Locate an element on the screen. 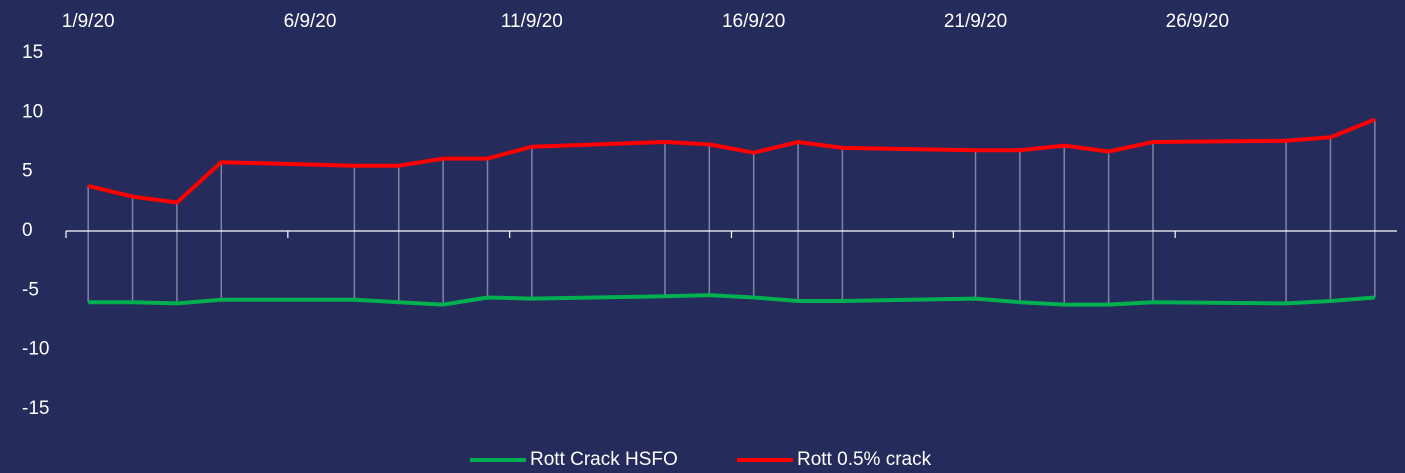 This screenshot has height=473, width=1405. x-tick-label: 6/9/20 is located at coordinates (310, 21).